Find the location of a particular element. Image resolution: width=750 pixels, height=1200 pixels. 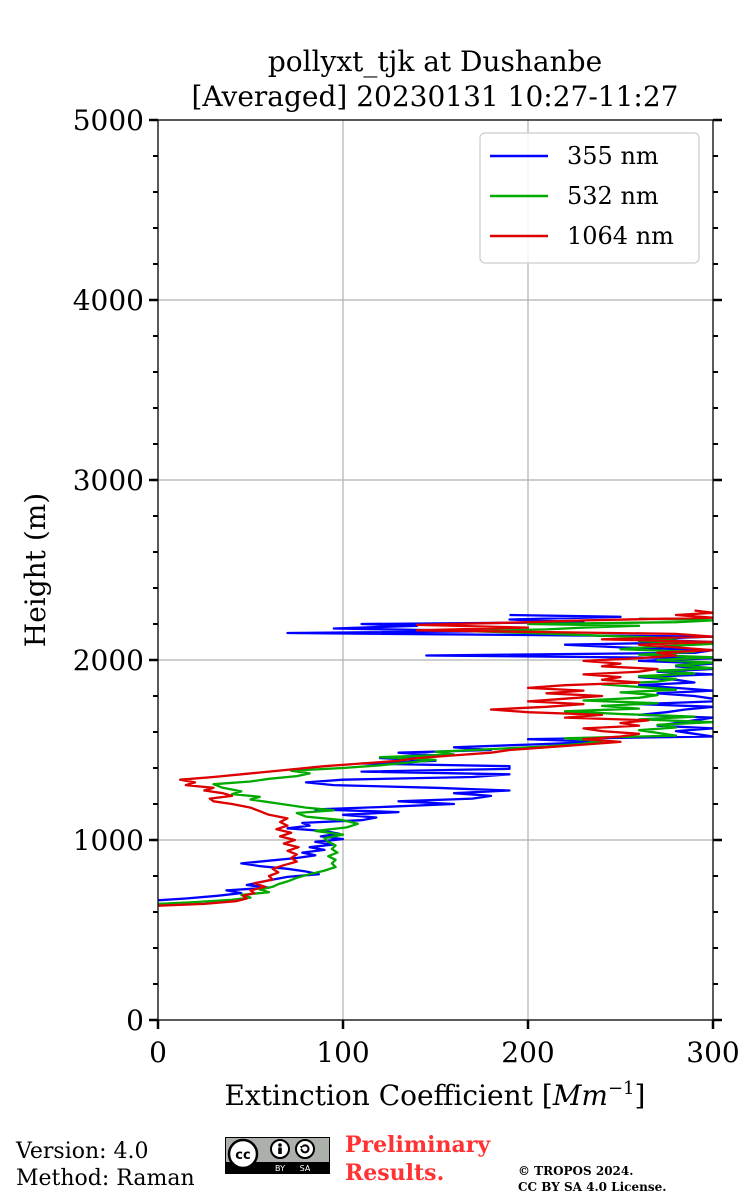

cc-by-sa-license-badge: cc BY SA is located at coordinates (277, 1155).